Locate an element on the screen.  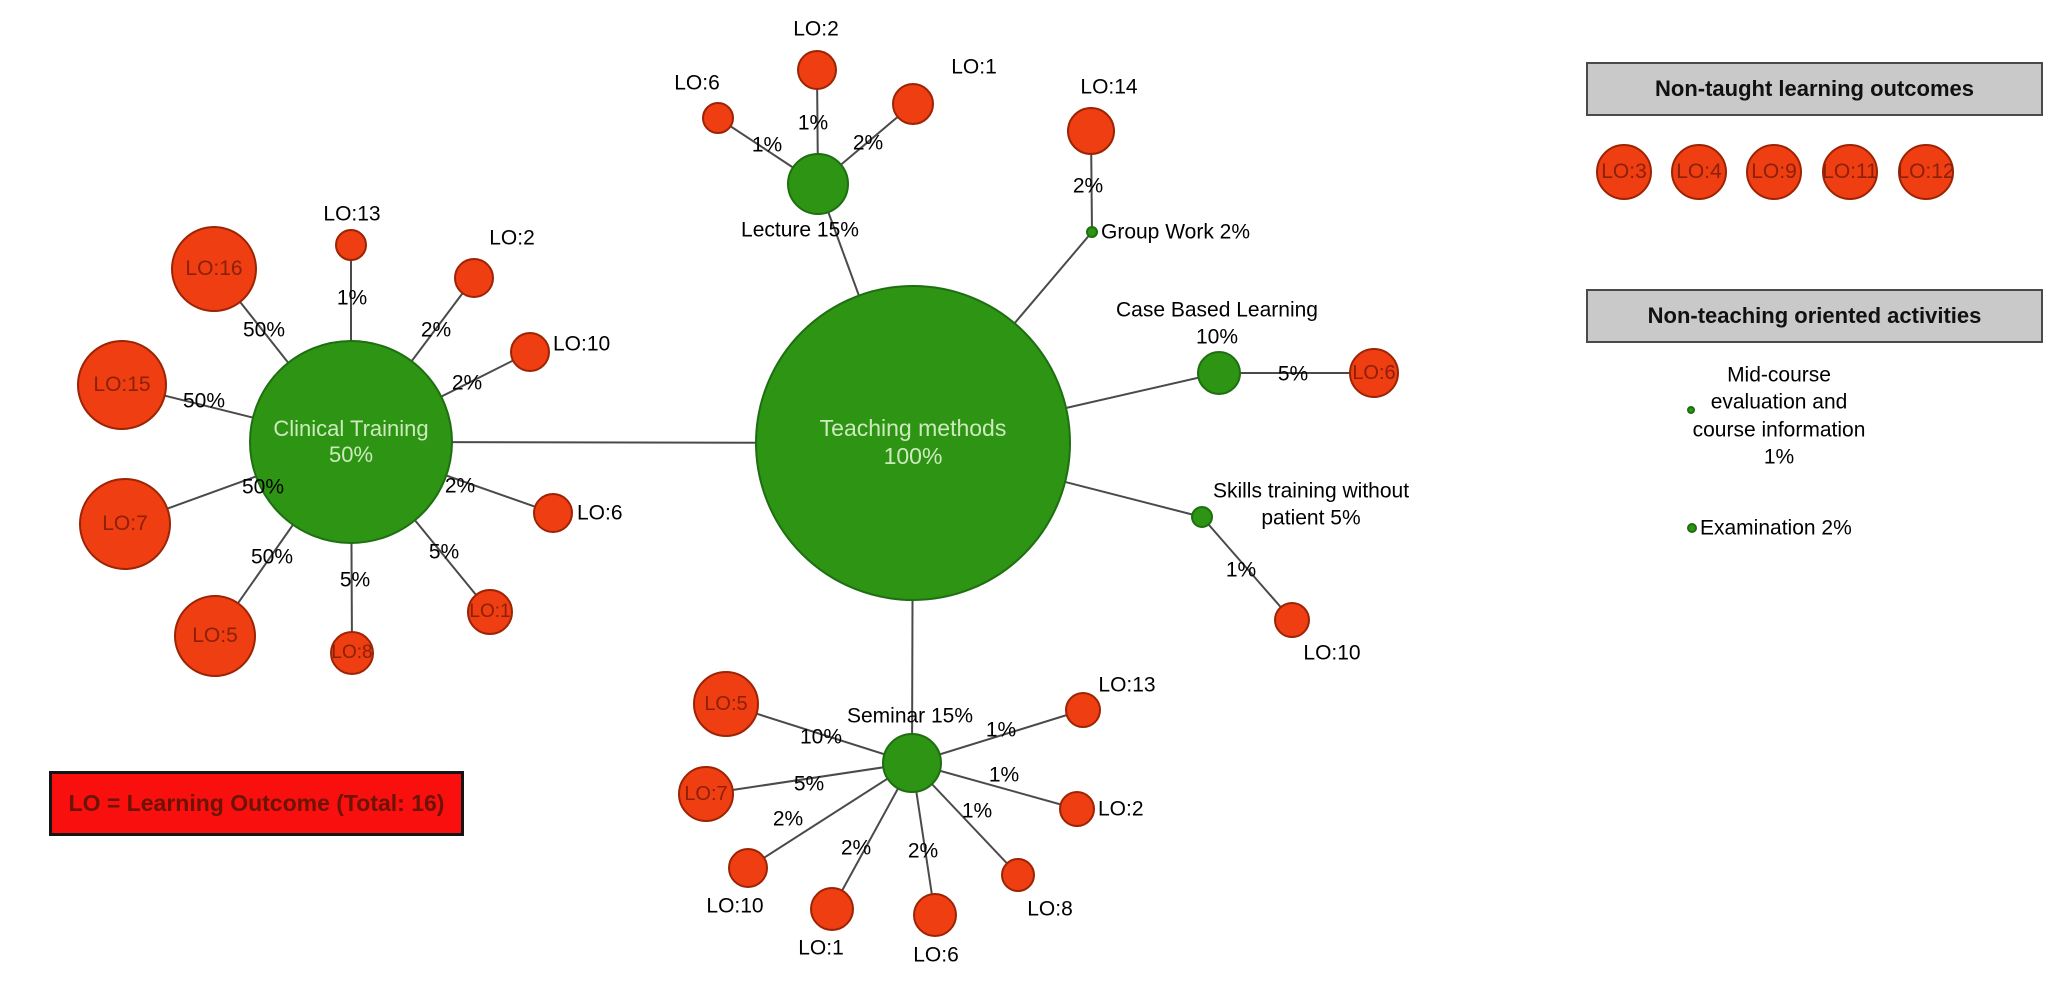
label-sem-lo10: LO:10 is located at coordinates (735, 906).